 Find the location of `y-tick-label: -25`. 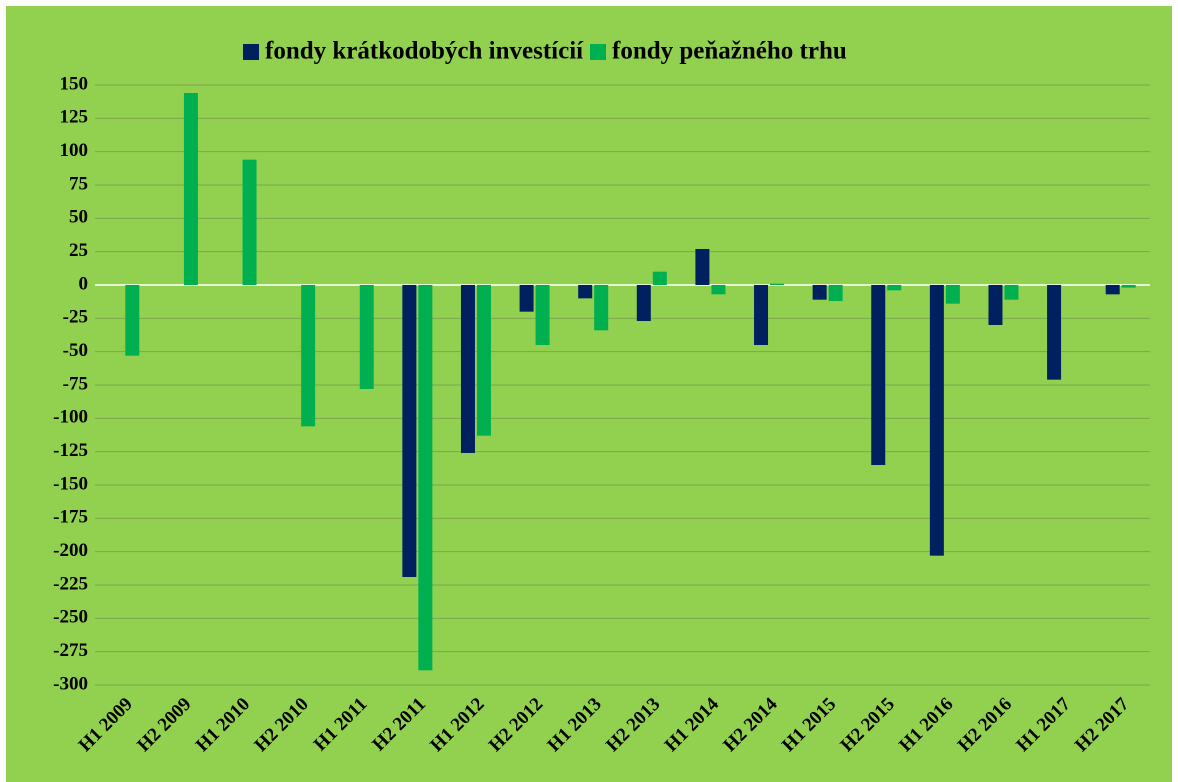

y-tick-label: -25 is located at coordinates (75, 317).